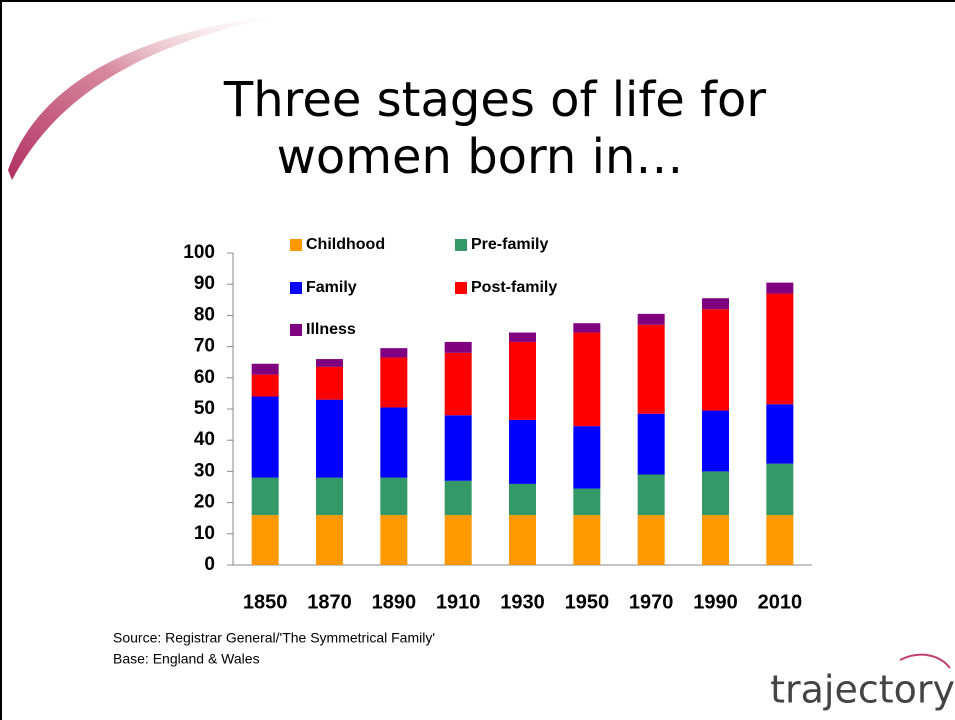 The height and width of the screenshot is (720, 955). I want to click on x-tick-label: 2010, so click(780, 602).